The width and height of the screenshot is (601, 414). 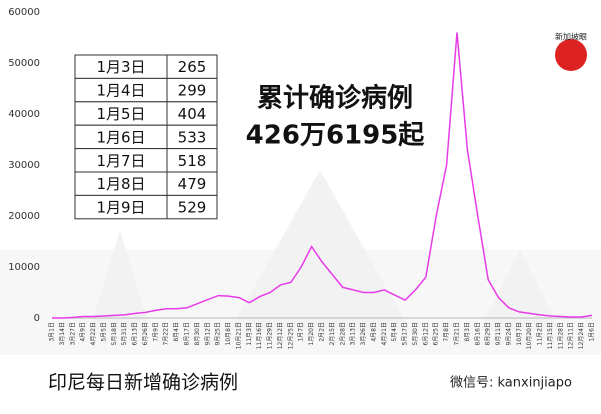 What do you see at coordinates (384, 333) in the screenshot?
I see `x-tick-label: 4月21日` at bounding box center [384, 333].